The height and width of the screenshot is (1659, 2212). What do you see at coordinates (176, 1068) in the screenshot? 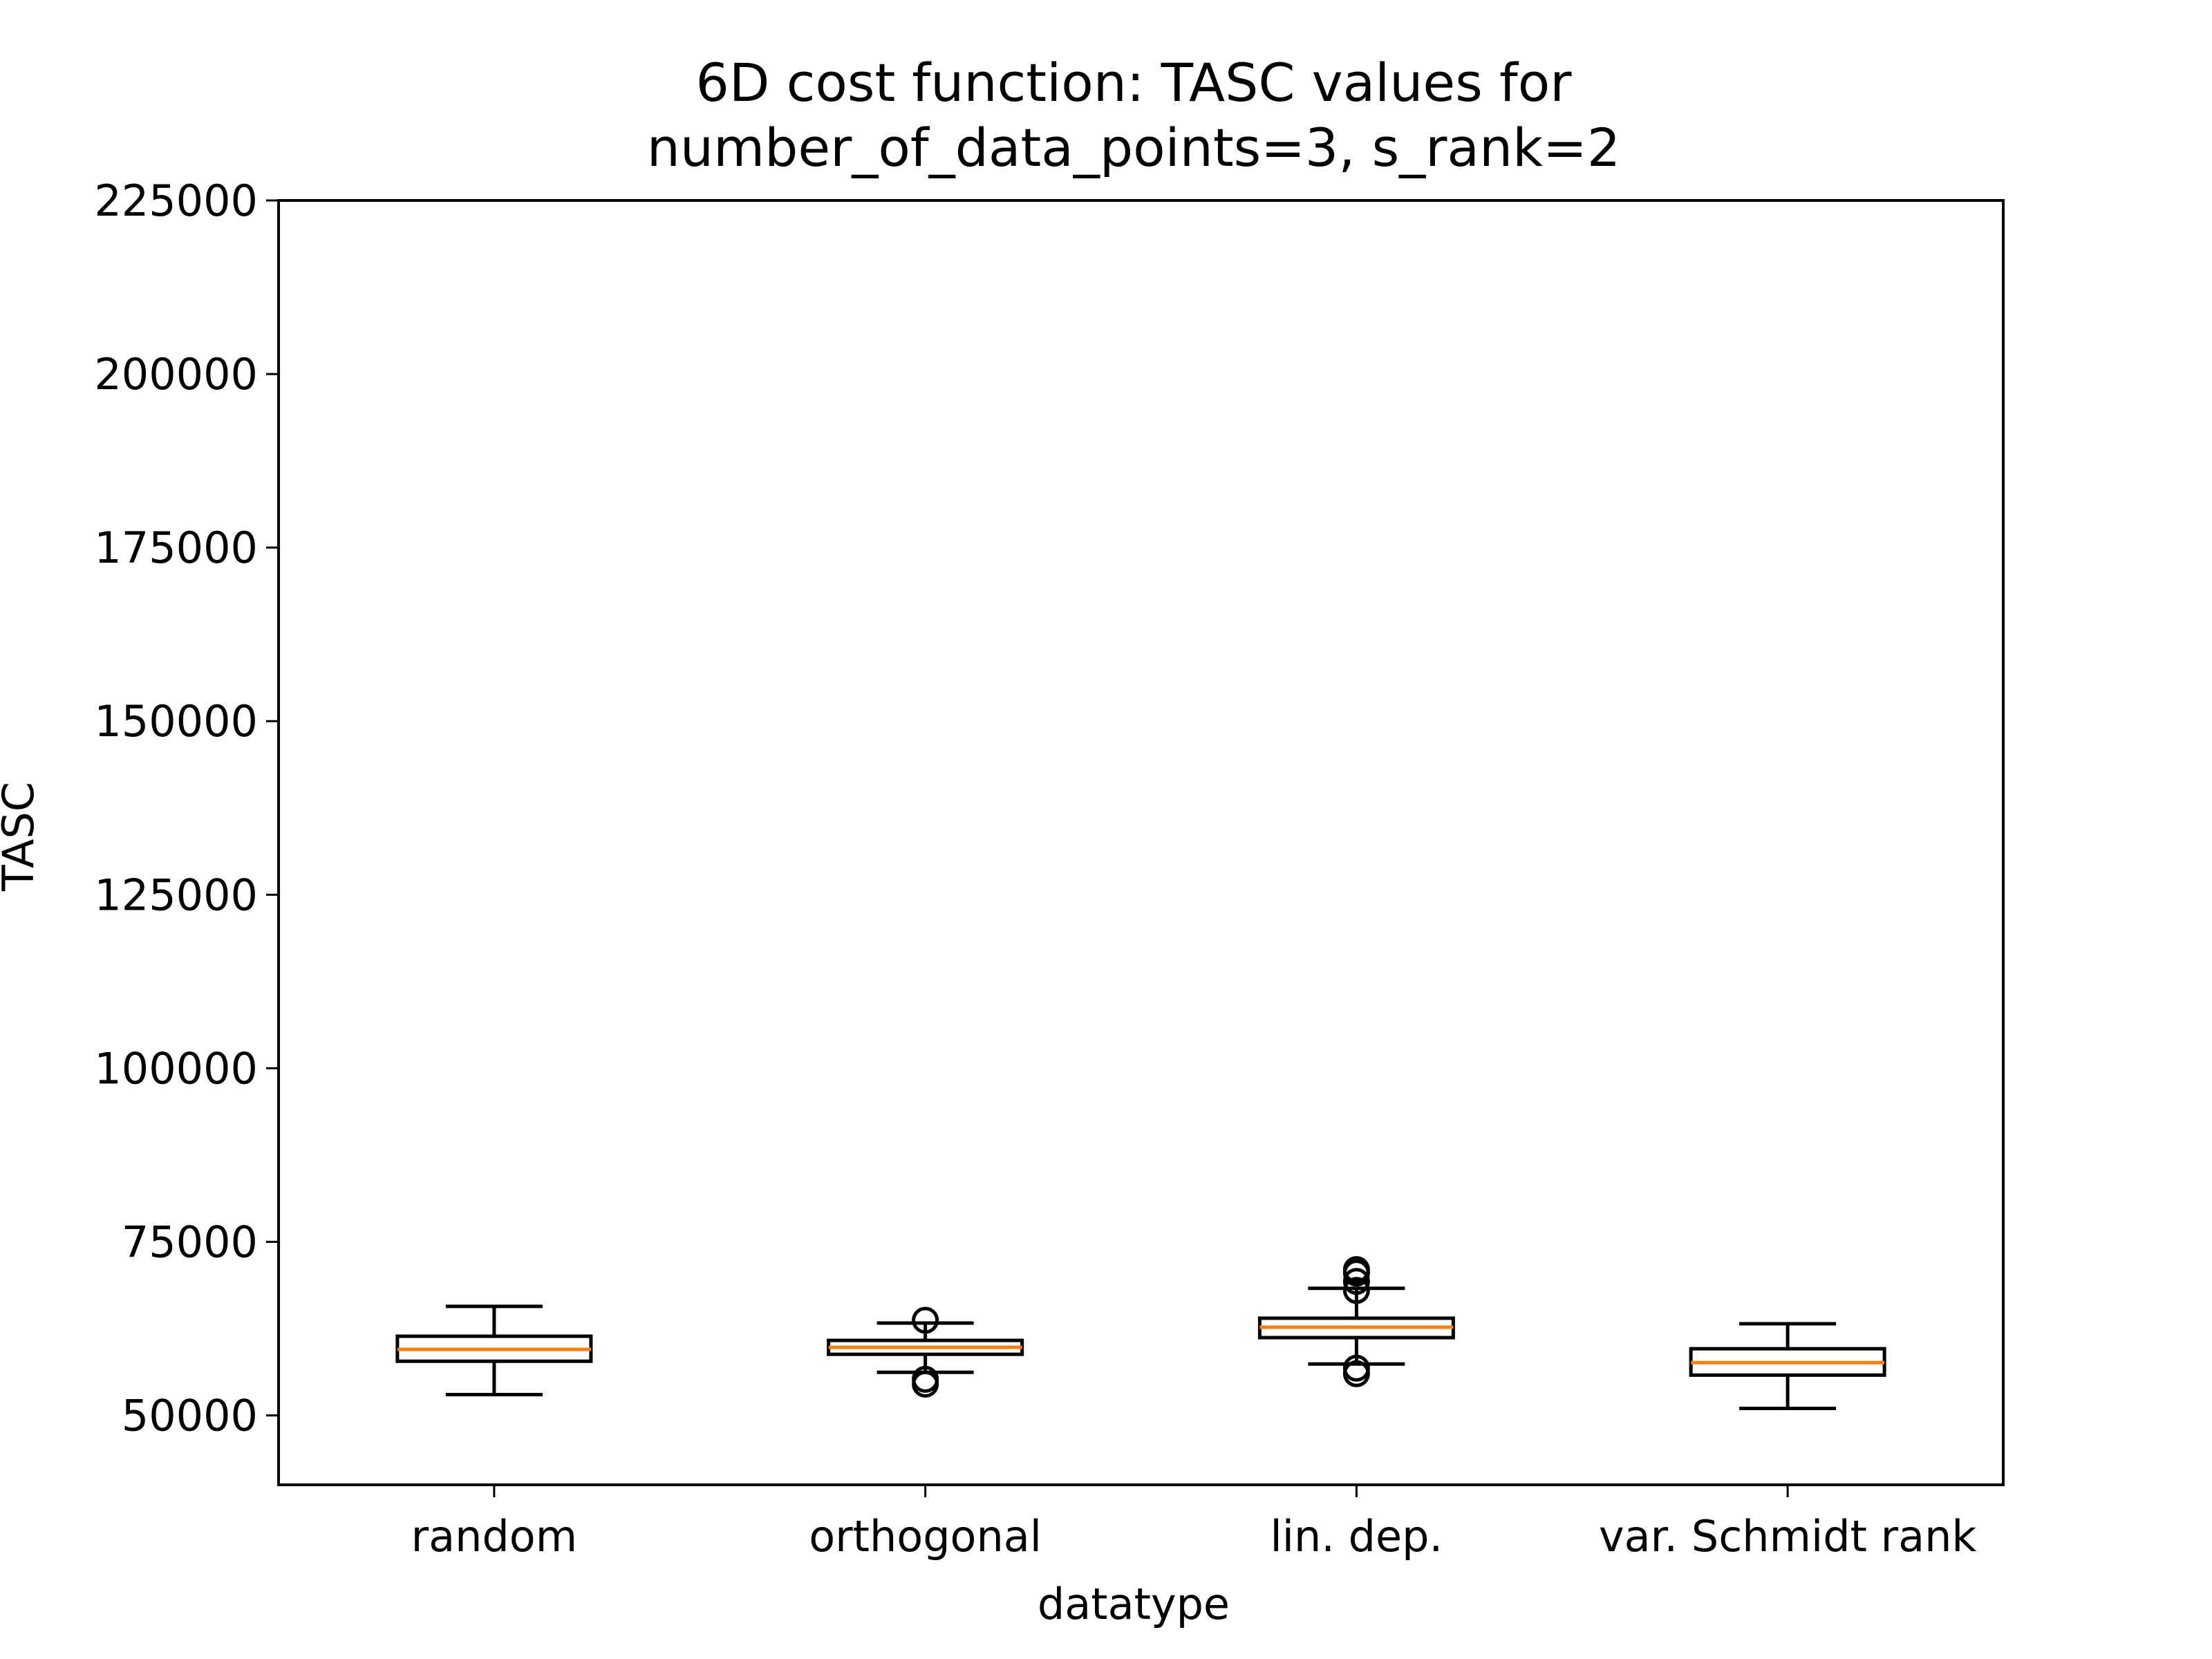
I see `y-tick-label-2: 100000` at bounding box center [176, 1068].